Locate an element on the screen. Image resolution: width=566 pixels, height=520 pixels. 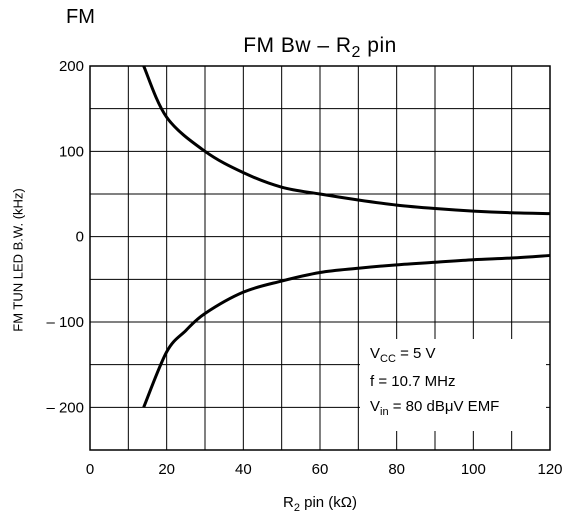
x-axis-label: R2 pin (kΩ) is located at coordinates (320, 504).